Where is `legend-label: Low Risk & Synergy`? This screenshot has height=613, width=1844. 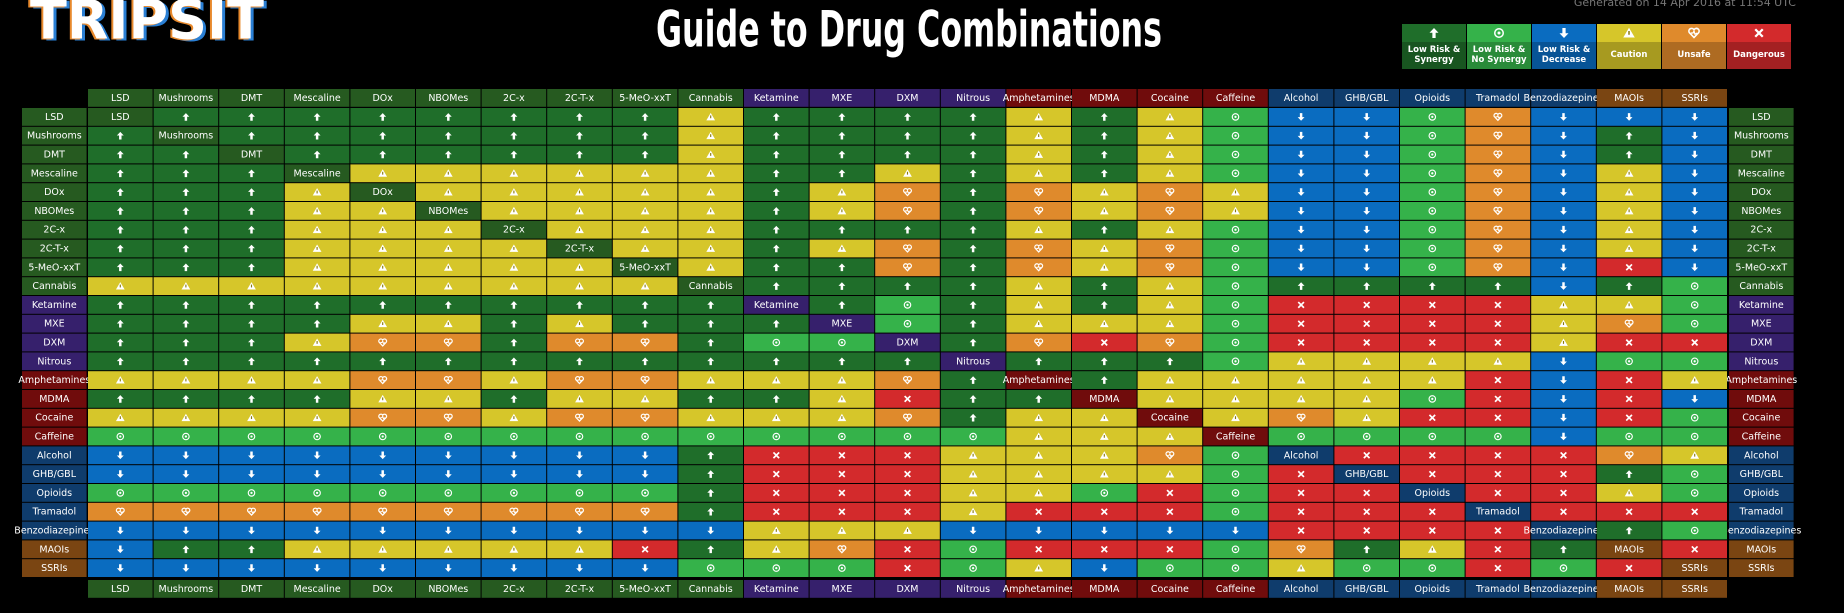
legend-label: Low Risk & Synergy is located at coordinates (1434, 55).